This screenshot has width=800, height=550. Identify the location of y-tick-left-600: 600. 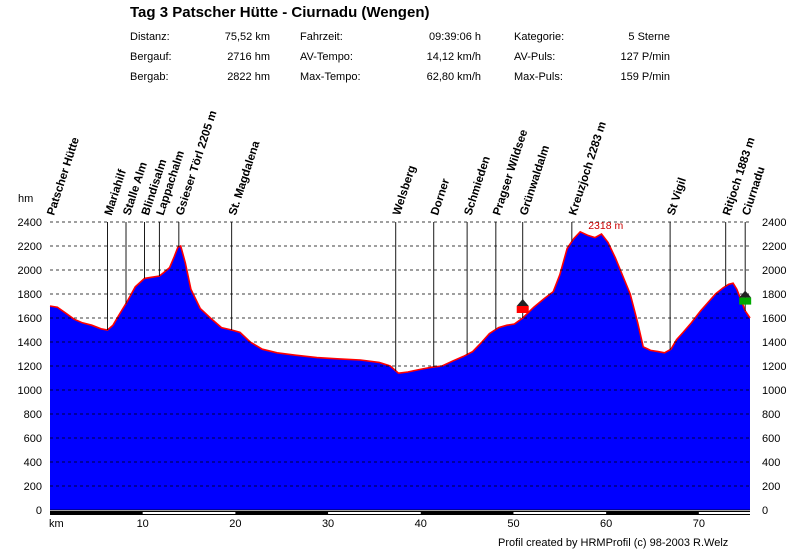
(33, 439).